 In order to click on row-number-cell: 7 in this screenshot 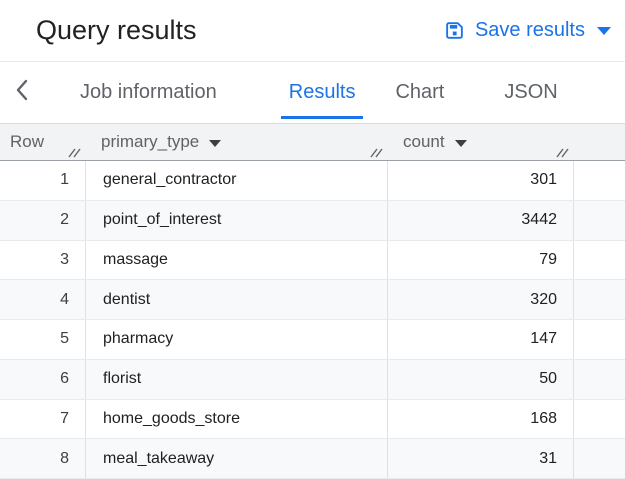, I will do `click(64, 418)`.